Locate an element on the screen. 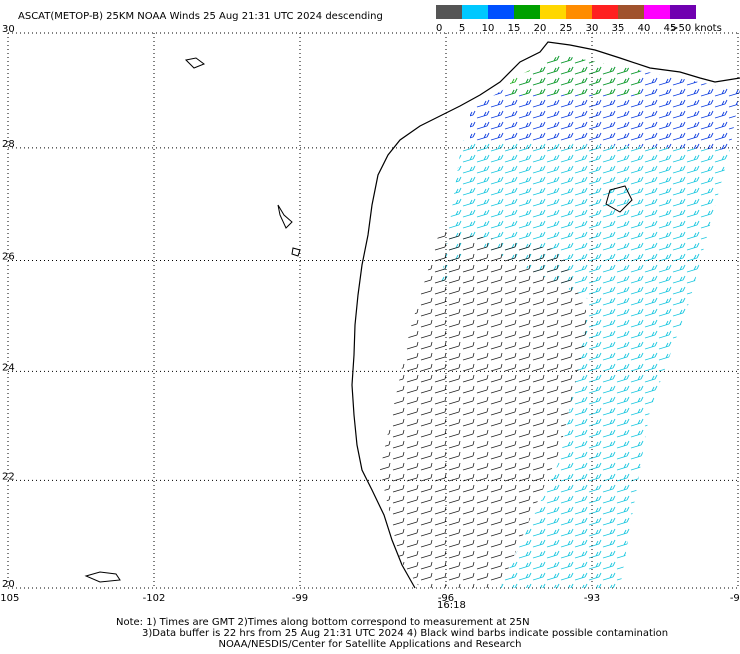 This screenshot has width=740, height=654. legend-label: 35 is located at coordinates (618, 28).